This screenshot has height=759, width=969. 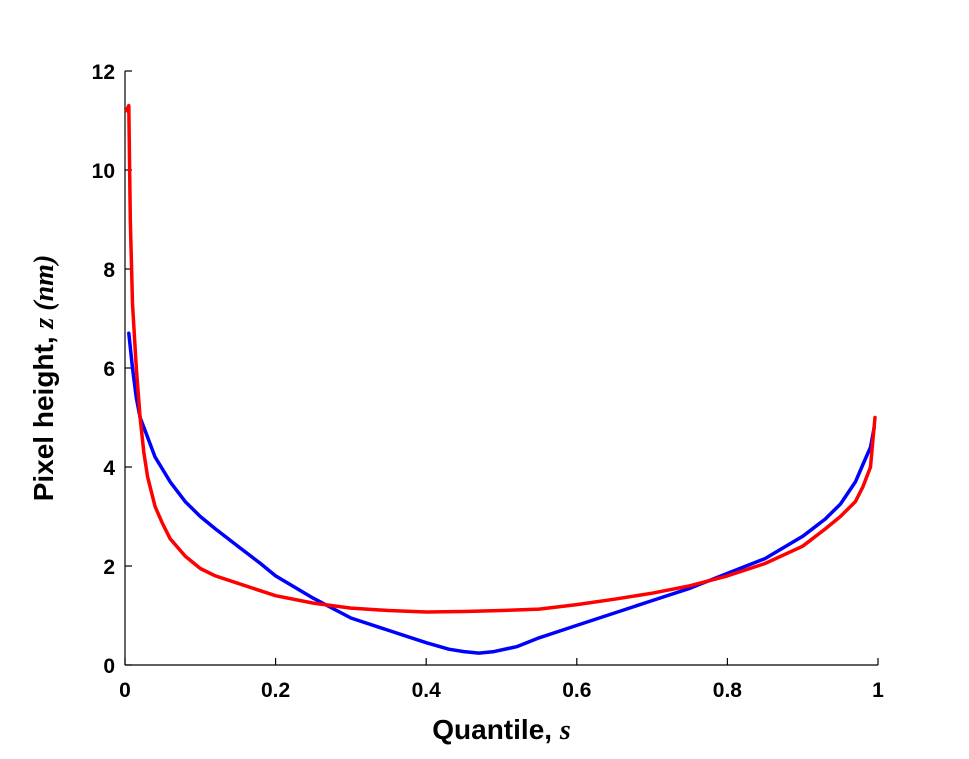 I want to click on x-tick-label: 0, so click(x=125, y=690).